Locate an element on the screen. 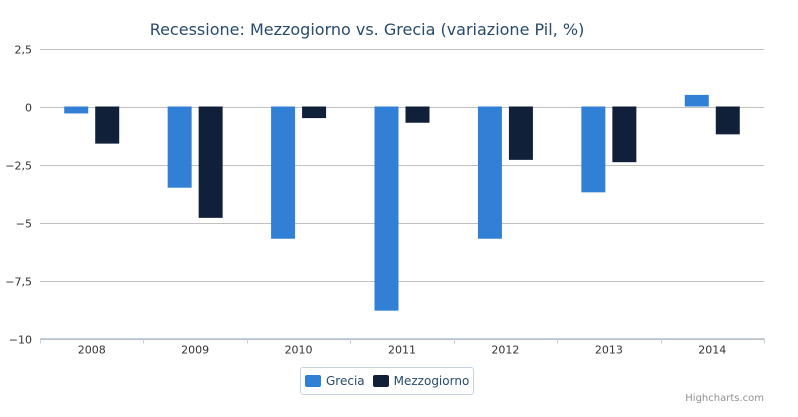  bar-mezzogiorno-2014 is located at coordinates (727, 120).